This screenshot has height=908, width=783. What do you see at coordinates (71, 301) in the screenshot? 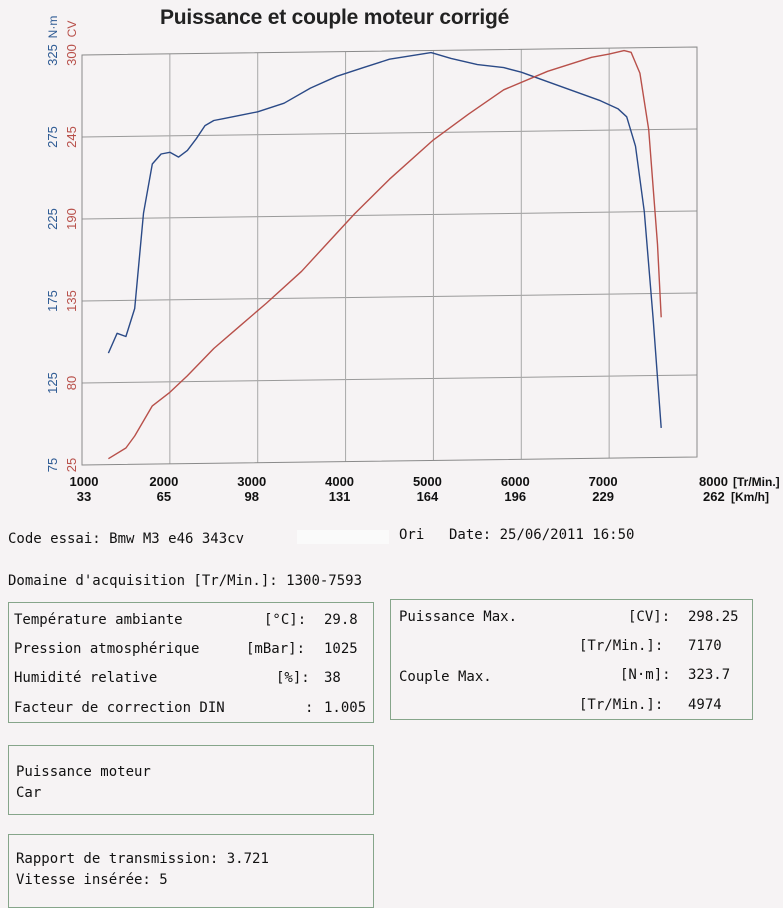
I see `y-right-tick-label: 135` at bounding box center [71, 301].